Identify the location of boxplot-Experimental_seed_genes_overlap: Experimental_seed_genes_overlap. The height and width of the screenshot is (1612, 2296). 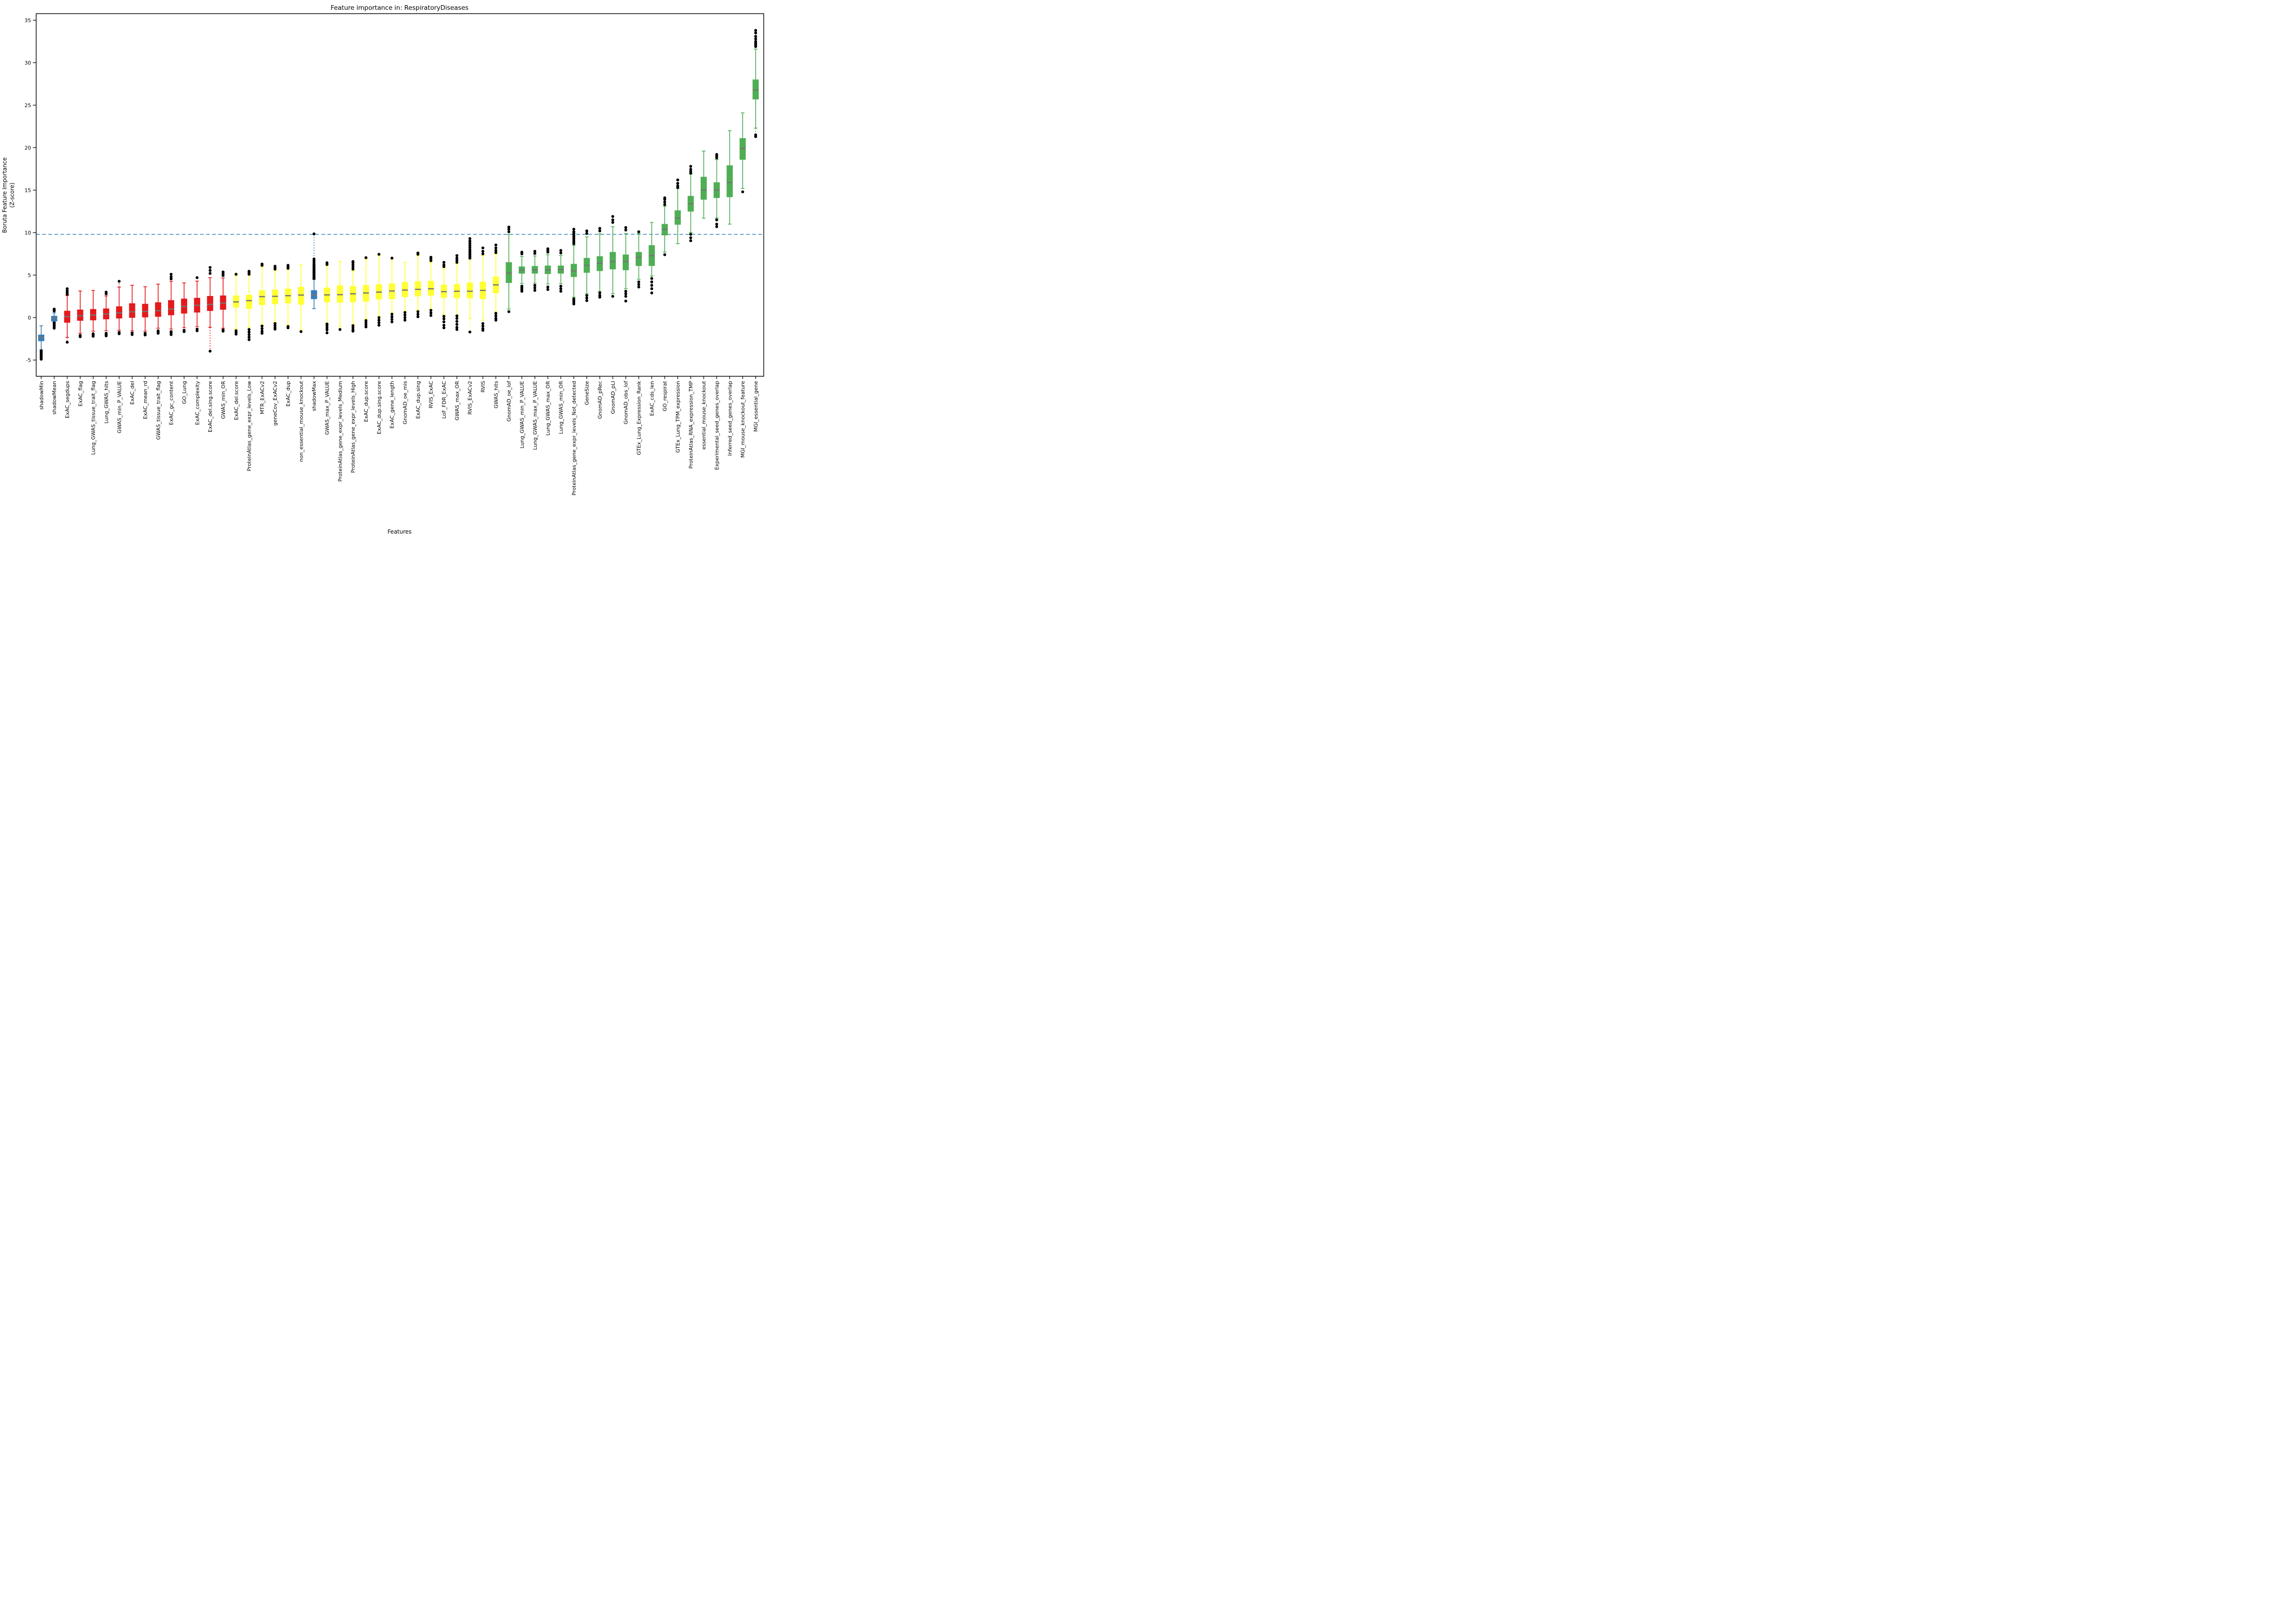
(717, 311).